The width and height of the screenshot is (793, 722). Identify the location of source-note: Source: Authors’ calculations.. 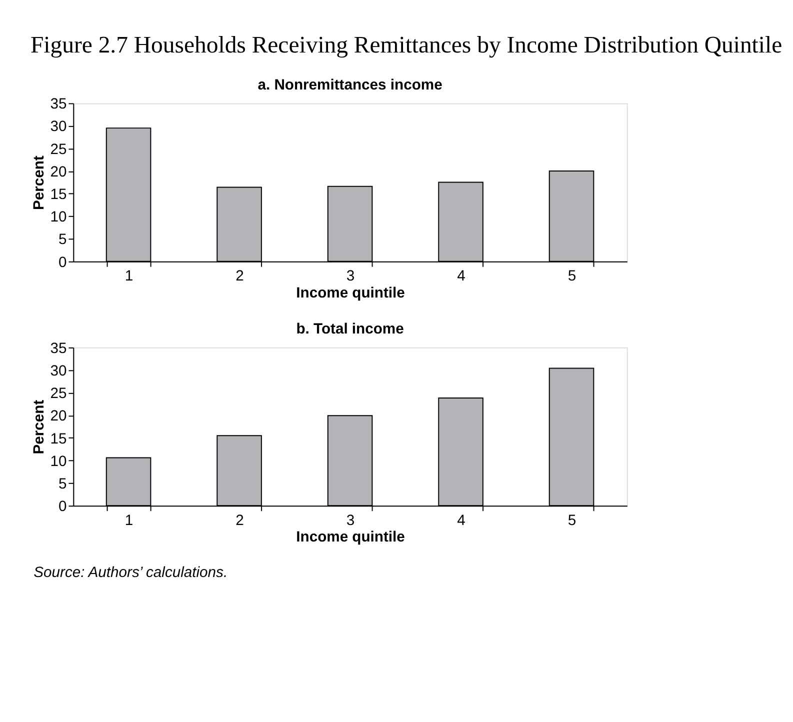
(131, 572).